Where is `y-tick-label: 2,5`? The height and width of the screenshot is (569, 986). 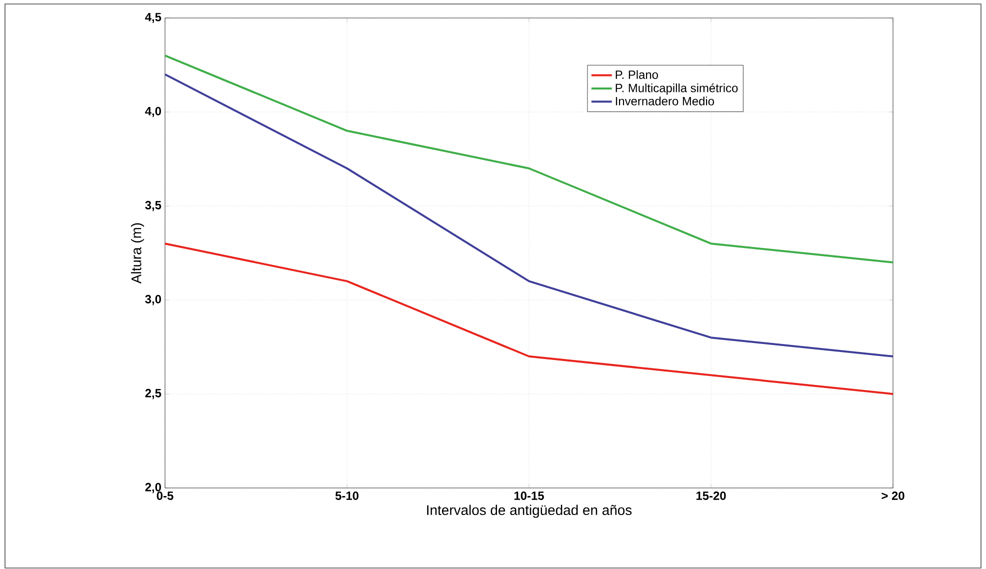
y-tick-label: 2,5 is located at coordinates (153, 394).